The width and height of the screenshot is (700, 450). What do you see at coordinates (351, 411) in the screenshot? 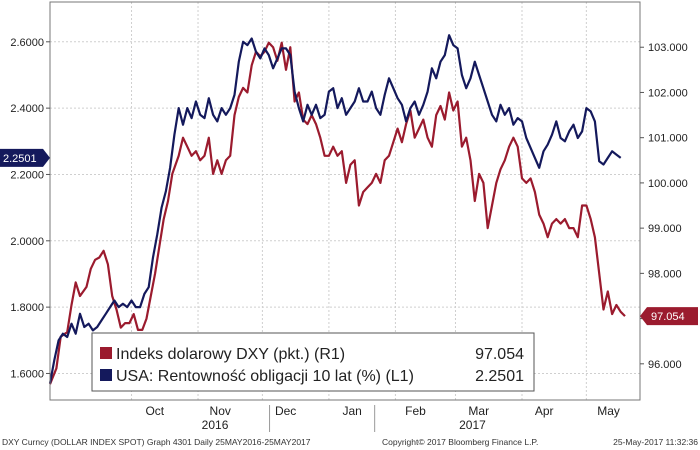
I see `x-axis-month-label: Jan` at bounding box center [351, 411].